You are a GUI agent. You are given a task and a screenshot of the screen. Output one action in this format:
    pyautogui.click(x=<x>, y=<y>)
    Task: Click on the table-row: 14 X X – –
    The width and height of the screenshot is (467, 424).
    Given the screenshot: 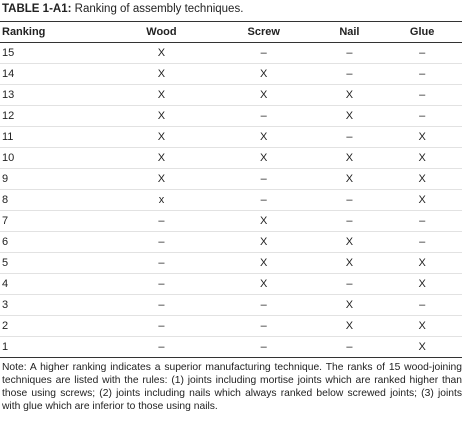 What is the action you would take?
    pyautogui.click(x=231, y=74)
    